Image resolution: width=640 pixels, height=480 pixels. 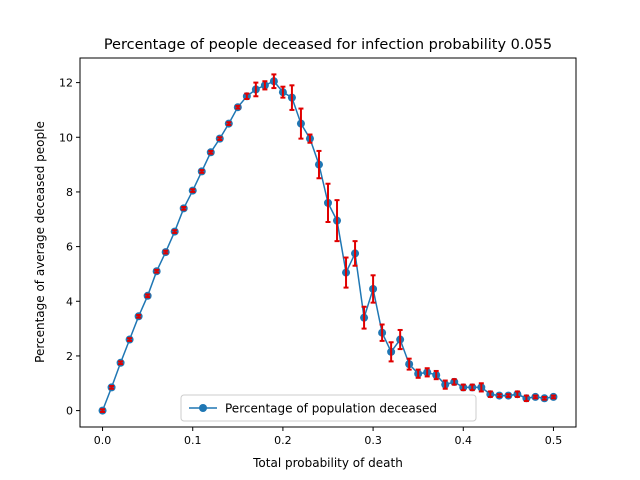 I want to click on y-axis-label: Percentage of average deceased people, so click(x=40, y=242).